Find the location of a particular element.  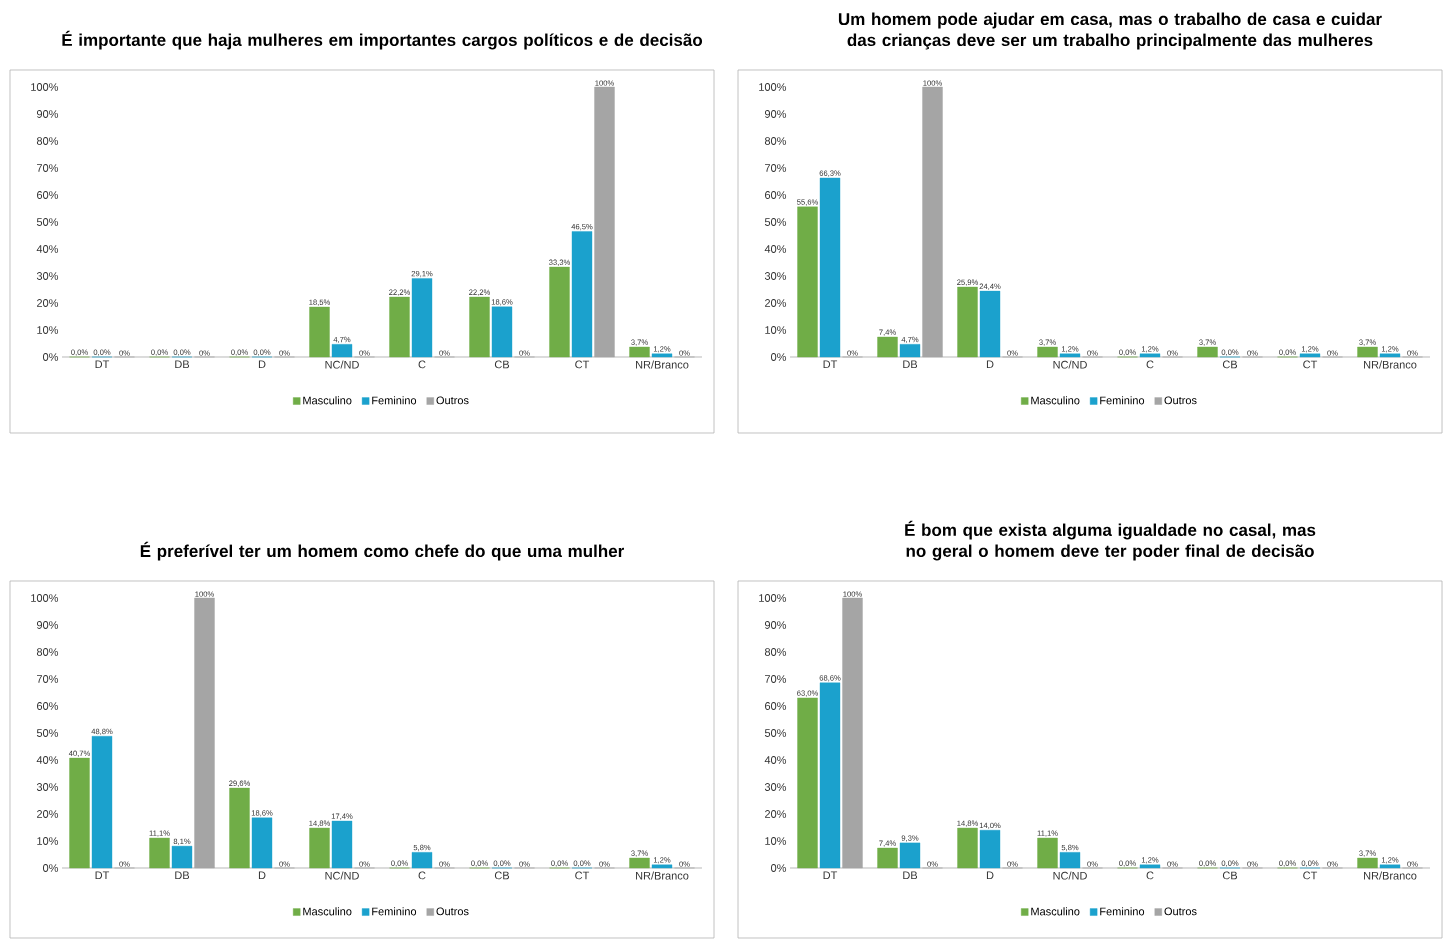

x-tick-label: CT is located at coordinates (582, 364).